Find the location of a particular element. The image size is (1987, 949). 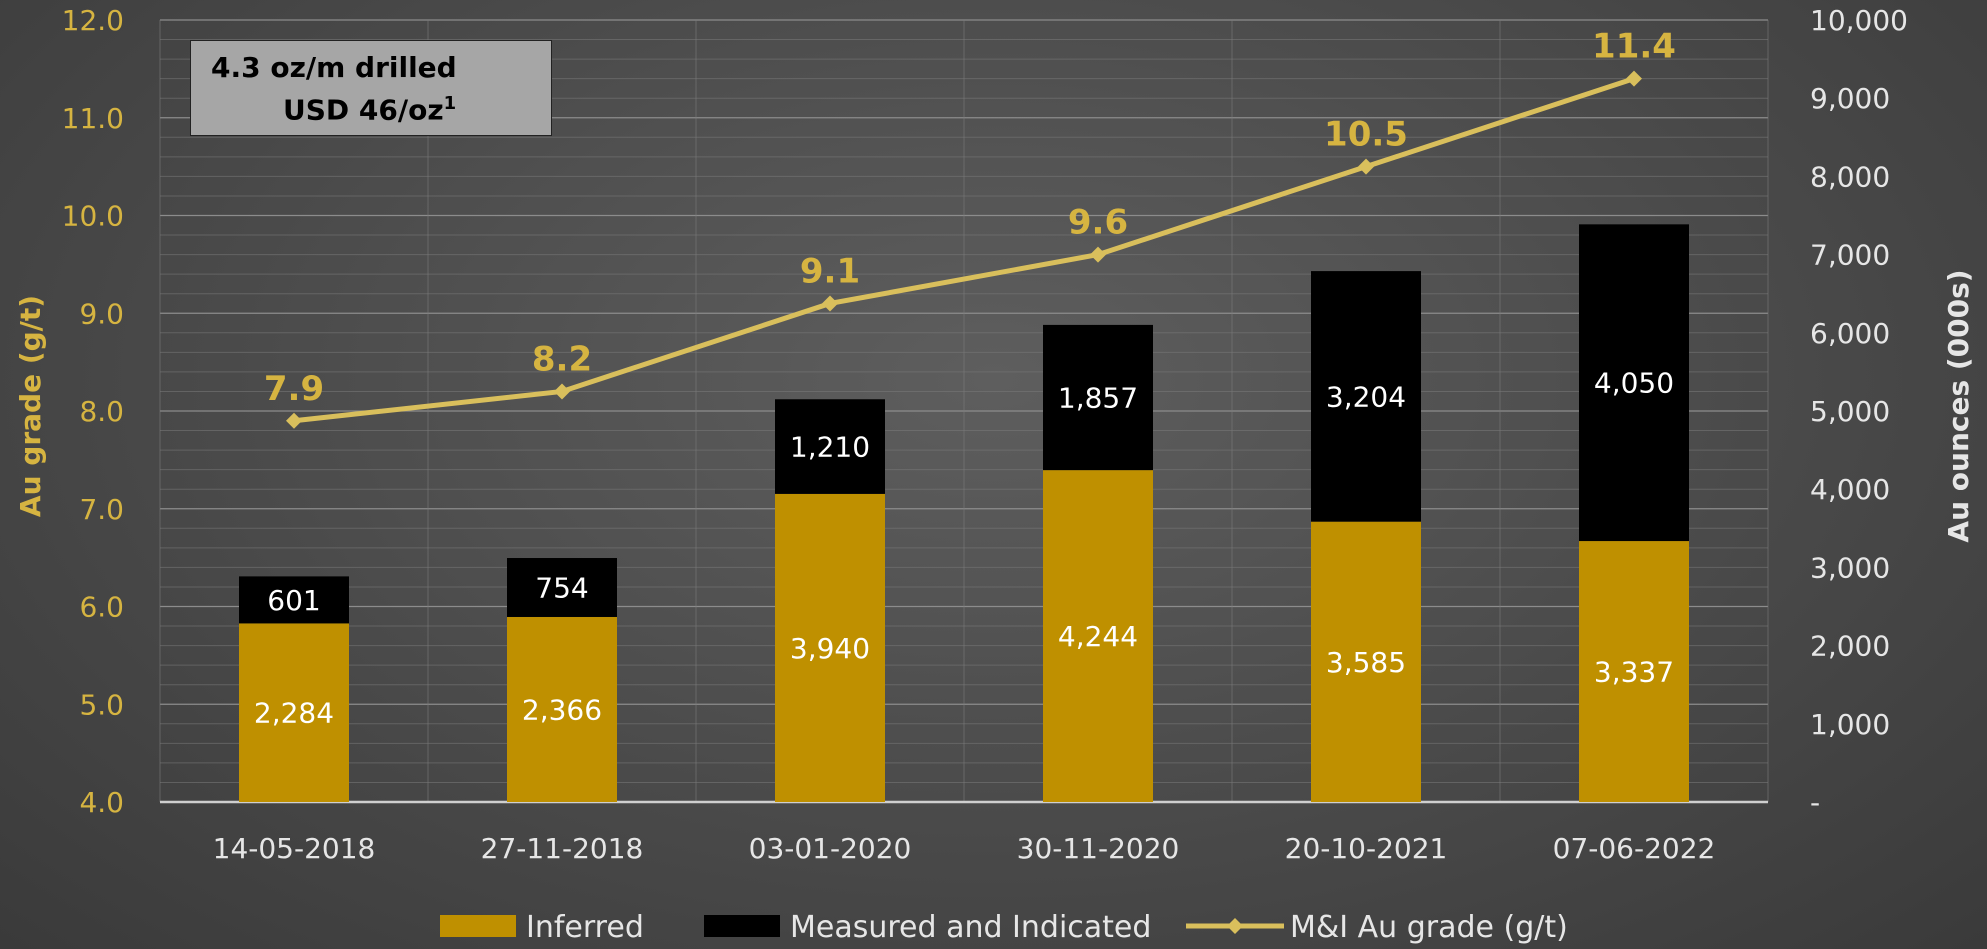

grade-data-label: 10.5 is located at coordinates (1366, 135).